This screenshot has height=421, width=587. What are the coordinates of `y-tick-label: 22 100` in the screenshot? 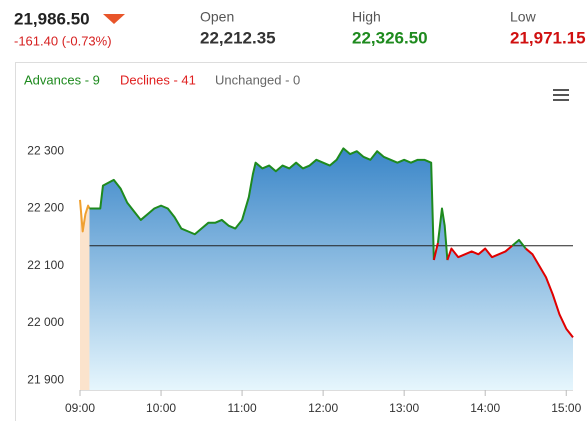 It's located at (45, 265).